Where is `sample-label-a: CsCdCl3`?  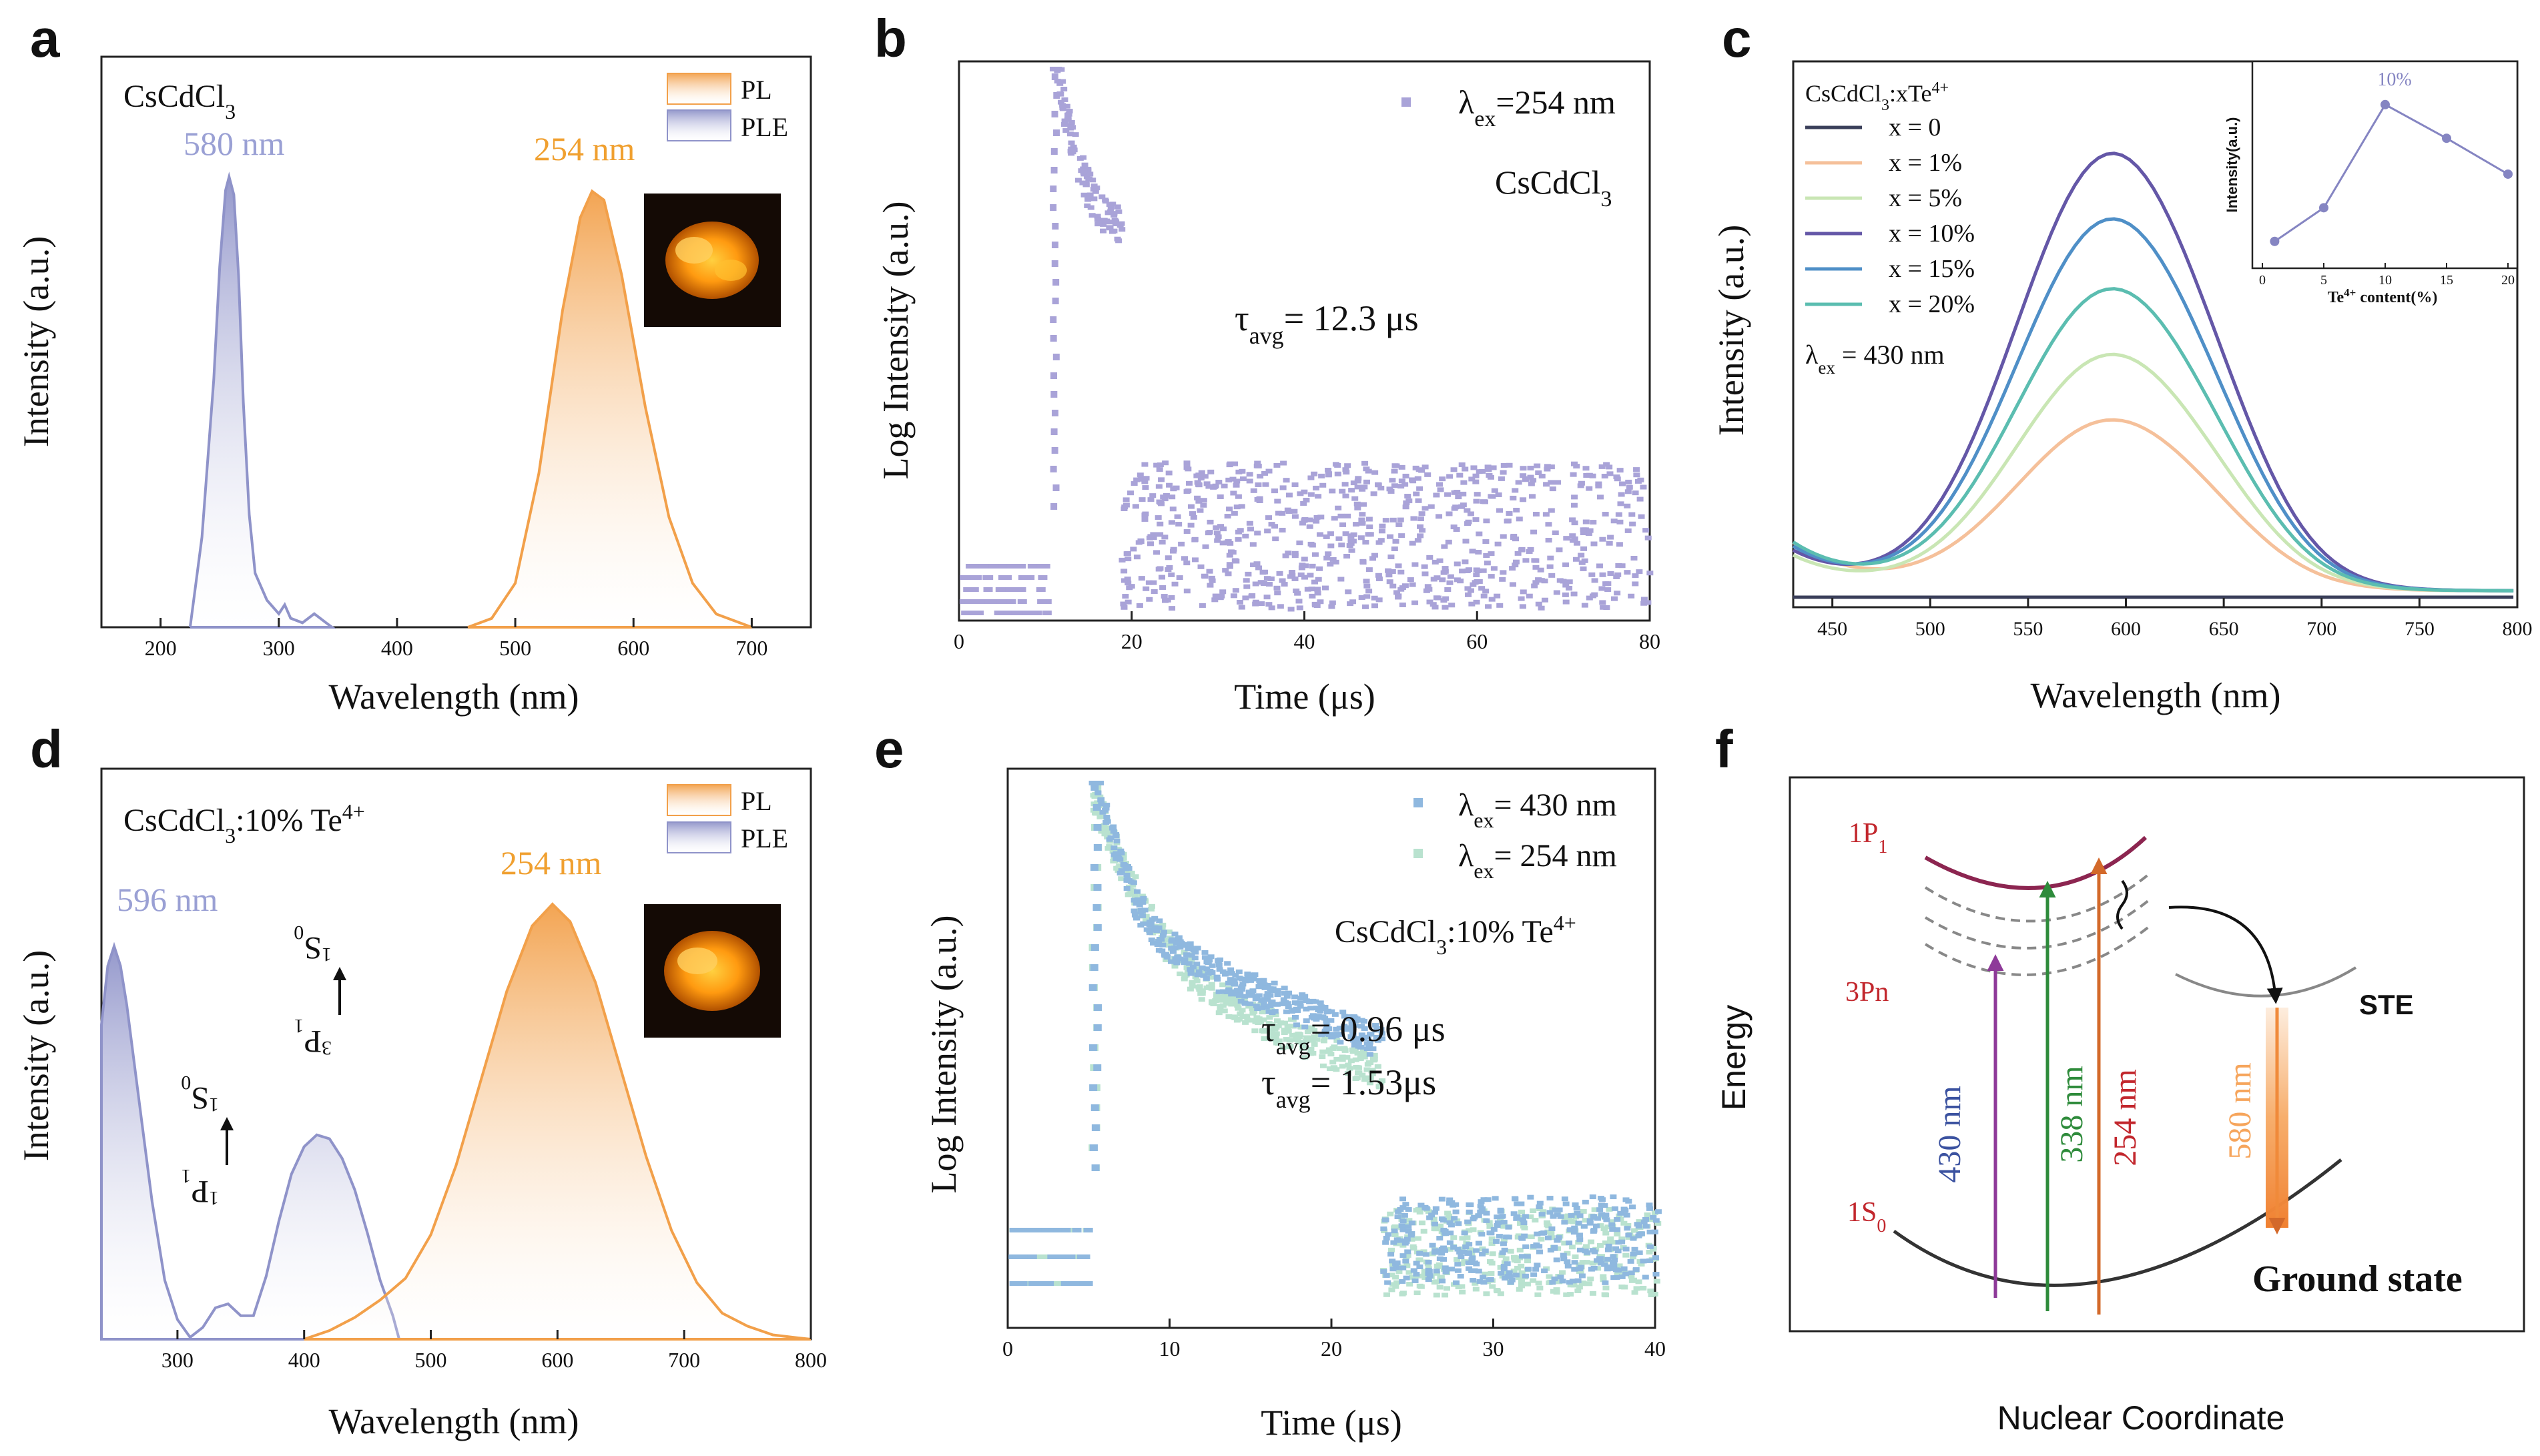
sample-label-a: CsCdCl3 is located at coordinates (179, 101).